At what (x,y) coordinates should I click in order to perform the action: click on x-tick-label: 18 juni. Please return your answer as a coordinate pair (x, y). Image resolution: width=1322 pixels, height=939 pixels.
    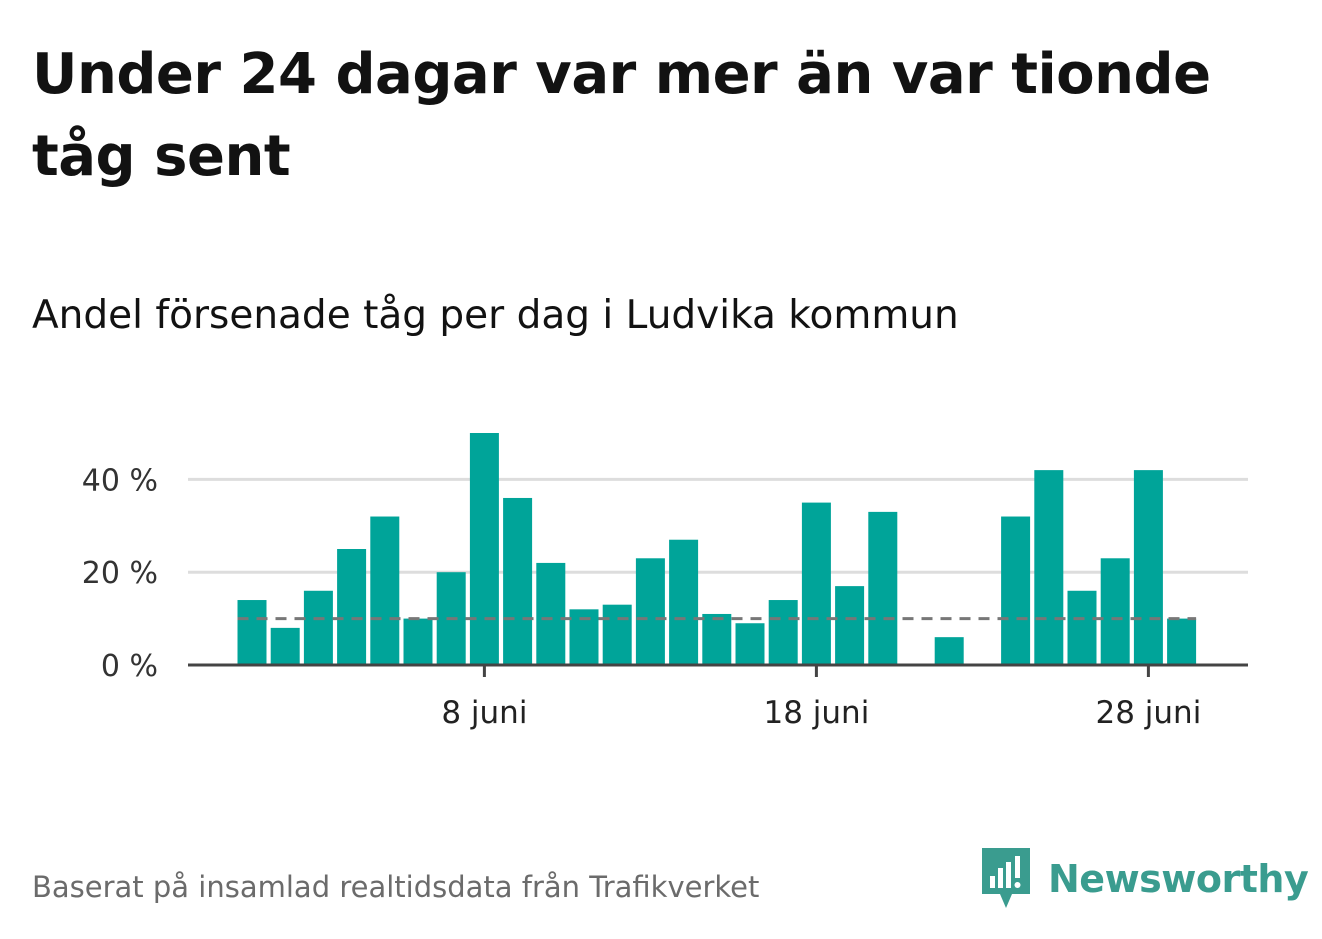
    Looking at the image, I should click on (816, 713).